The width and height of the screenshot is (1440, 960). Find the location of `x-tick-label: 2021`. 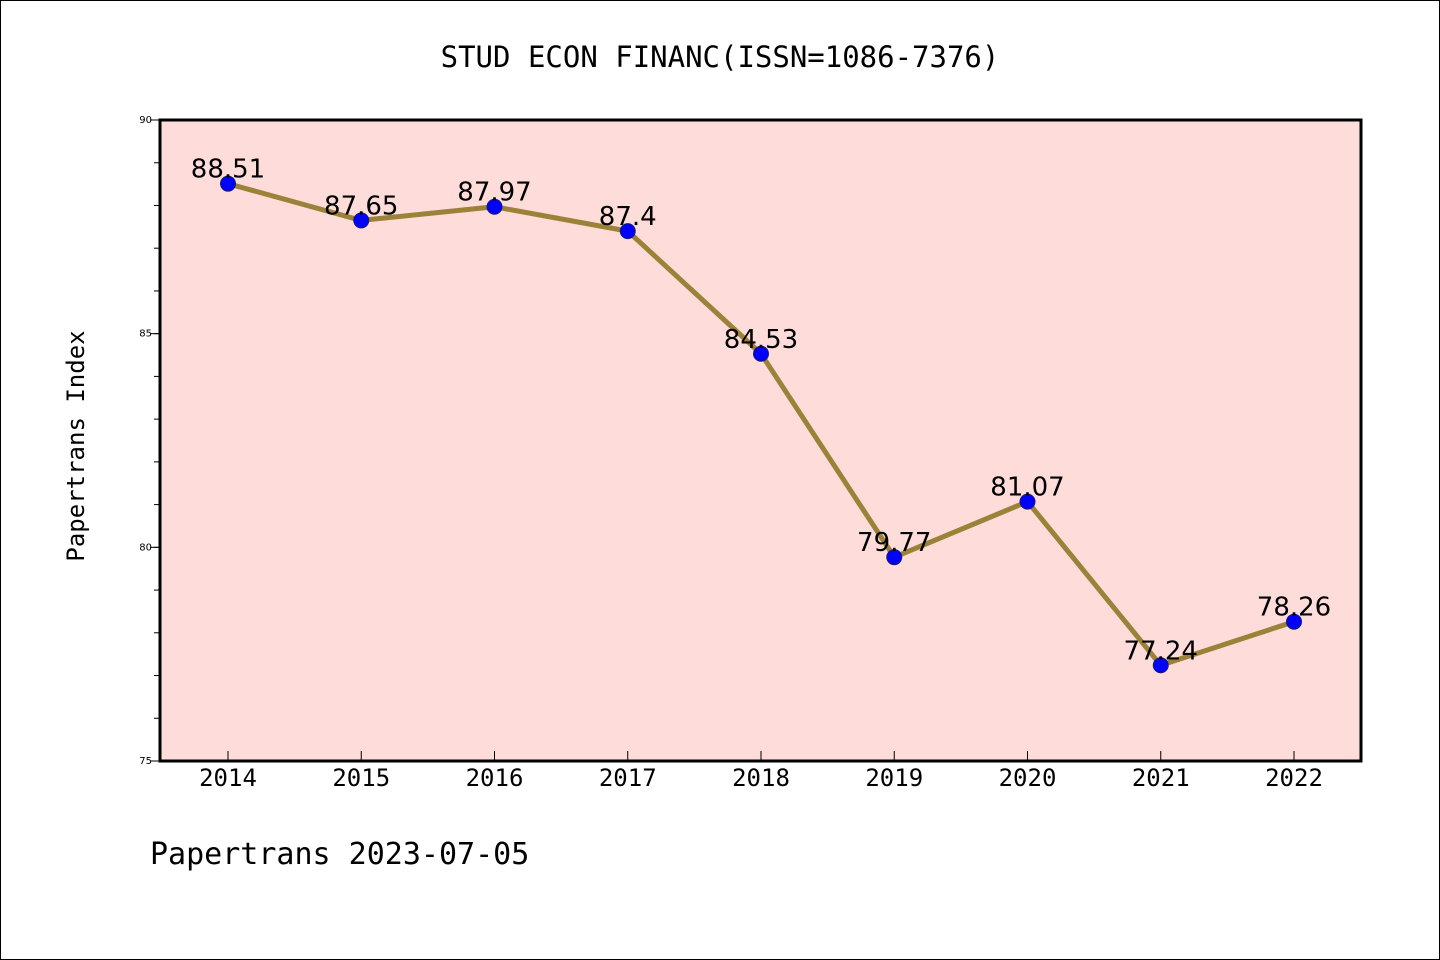

x-tick-label: 2021 is located at coordinates (1161, 778).